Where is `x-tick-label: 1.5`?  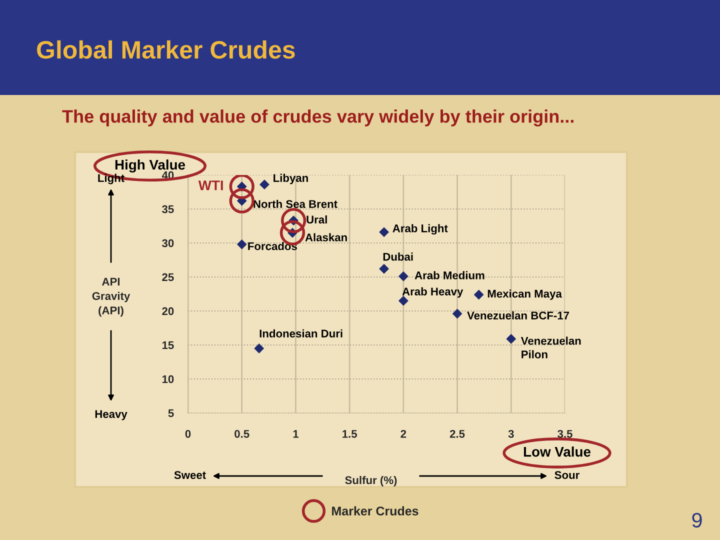
x-tick-label: 1.5 is located at coordinates (349, 434).